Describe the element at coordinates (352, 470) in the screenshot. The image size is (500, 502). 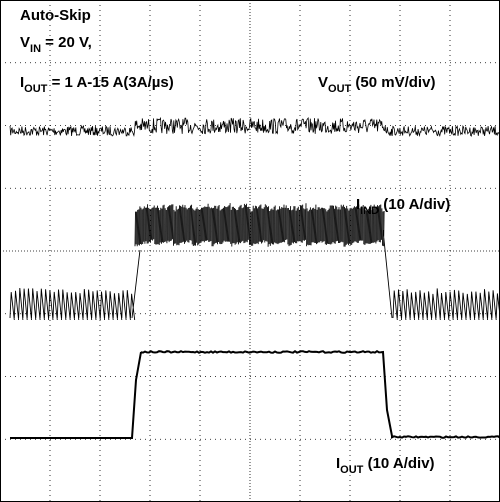
I see `iout-sub: OUT` at that location.